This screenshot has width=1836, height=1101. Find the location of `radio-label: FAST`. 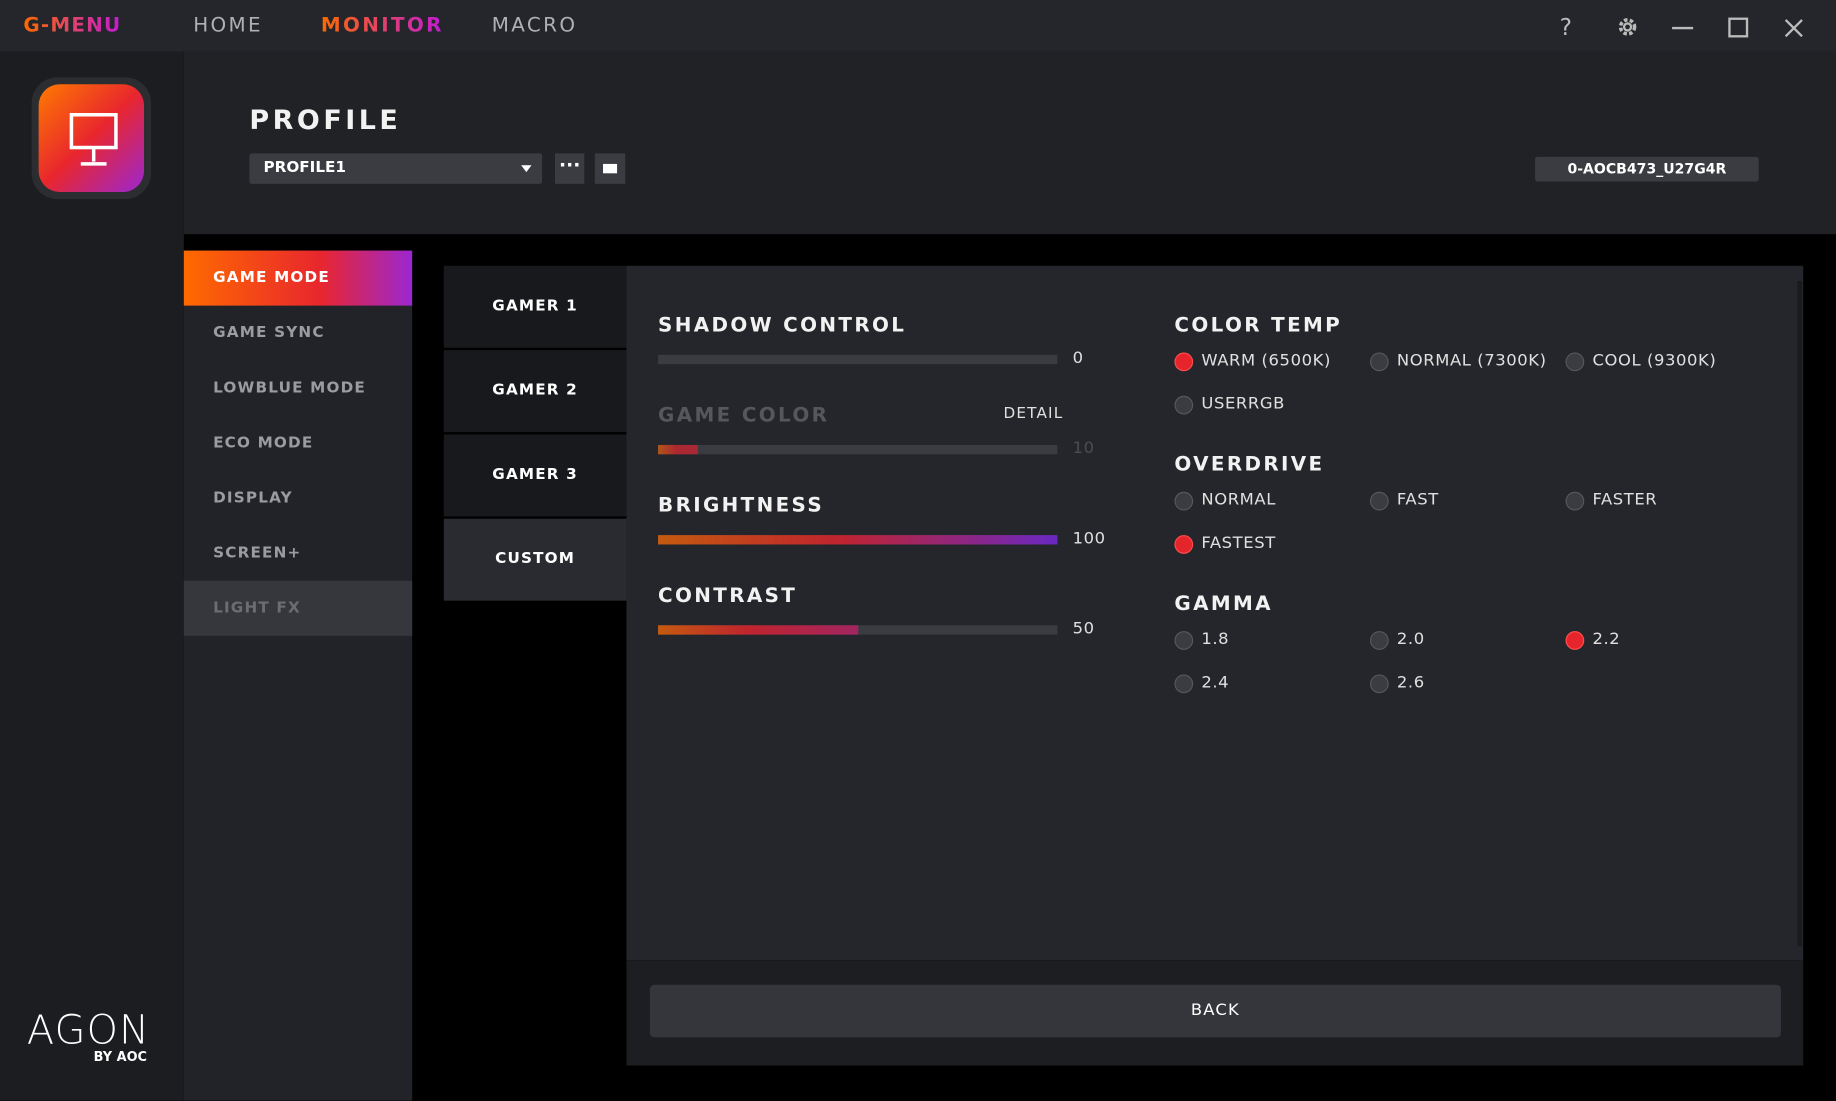

radio-label: FAST is located at coordinates (1417, 500).